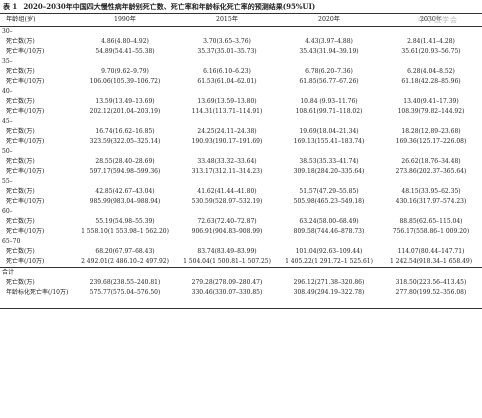 Image resolution: width=482 pixels, height=418 pixels. Describe the element at coordinates (329, 201) in the screenshot. I see `value-cell: 505.98(465.23–549.18)` at that location.